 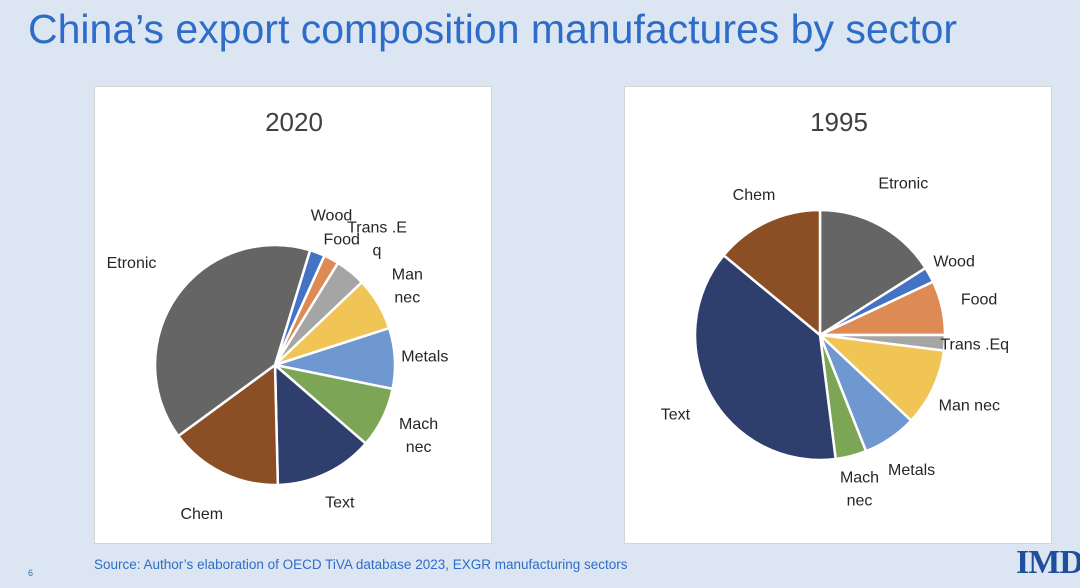 What do you see at coordinates (974, 345) in the screenshot?
I see `slice-label: Trans .Eq` at bounding box center [974, 345].